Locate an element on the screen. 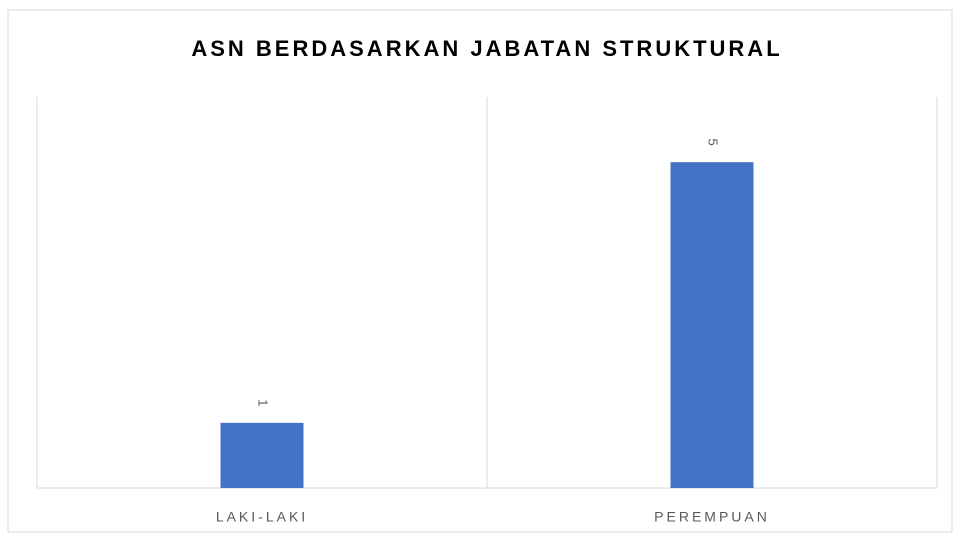 This screenshot has height=535, width=955. data-label: 5 is located at coordinates (713, 142).